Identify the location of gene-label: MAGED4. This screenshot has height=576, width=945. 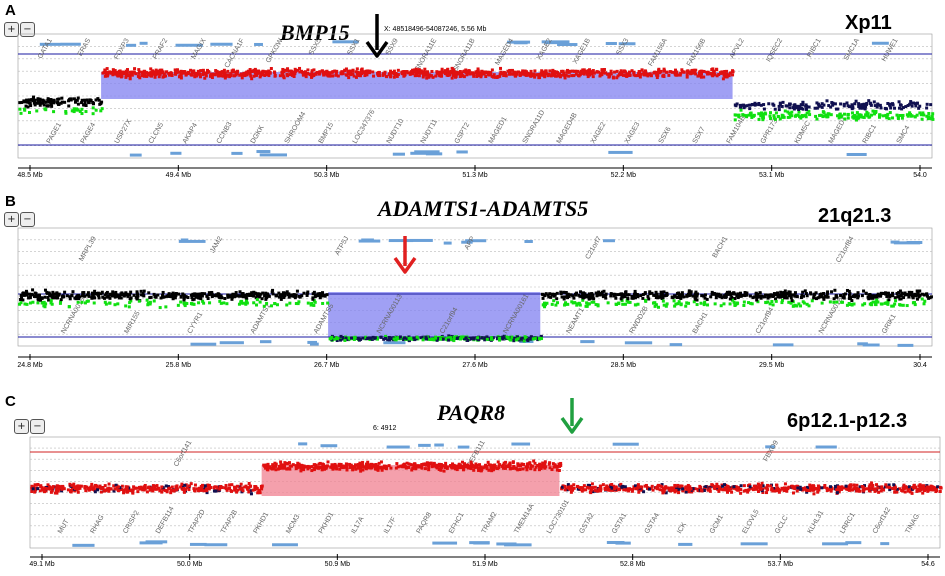
(504, 51).